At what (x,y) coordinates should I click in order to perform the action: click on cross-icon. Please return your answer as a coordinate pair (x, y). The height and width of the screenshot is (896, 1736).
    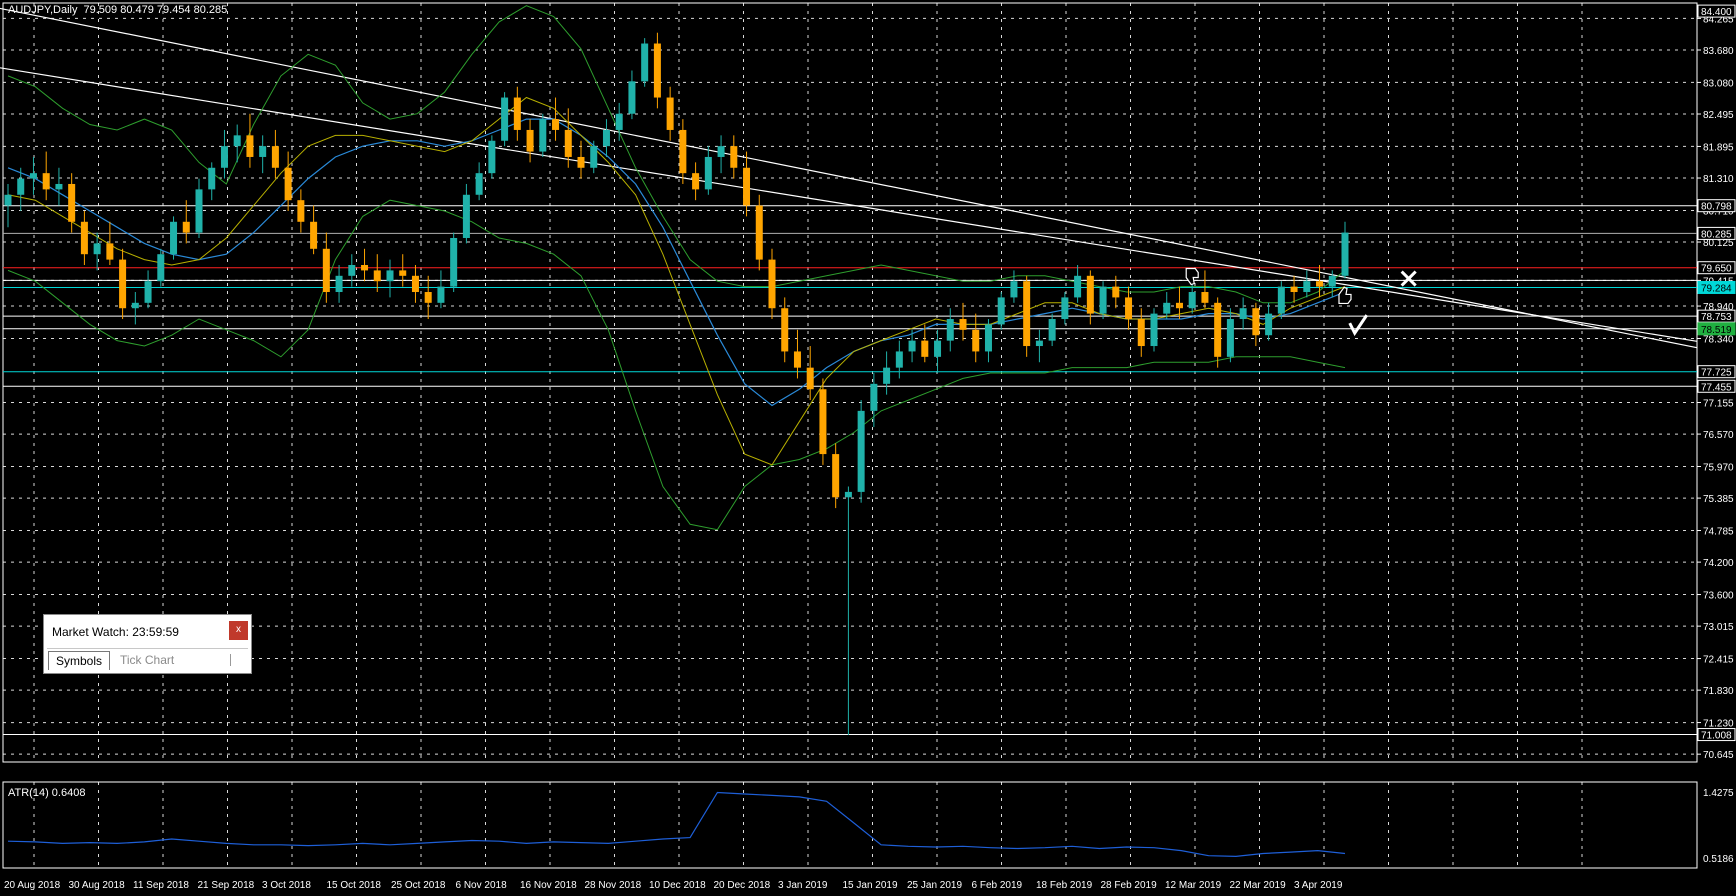
    Looking at the image, I should click on (1408, 278).